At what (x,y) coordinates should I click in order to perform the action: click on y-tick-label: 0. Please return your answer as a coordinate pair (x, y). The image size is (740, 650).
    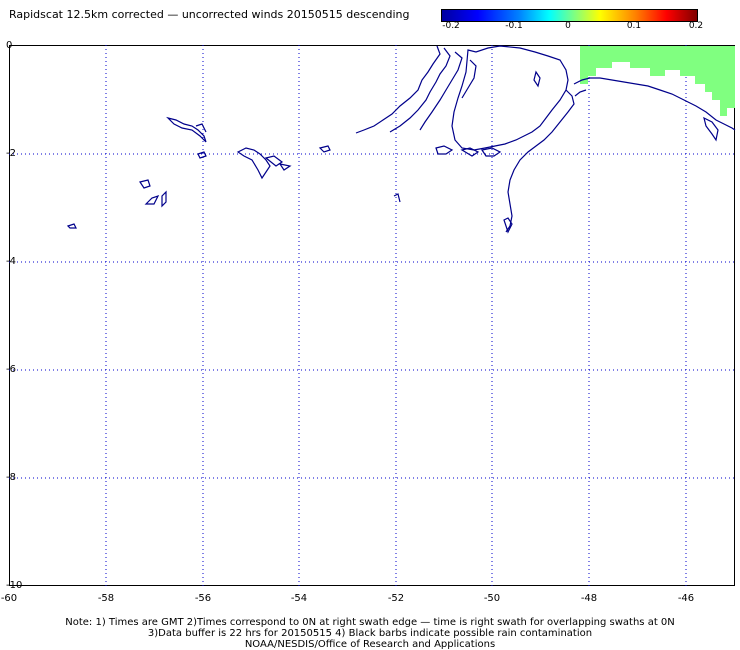
    Looking at the image, I should click on (9, 45).